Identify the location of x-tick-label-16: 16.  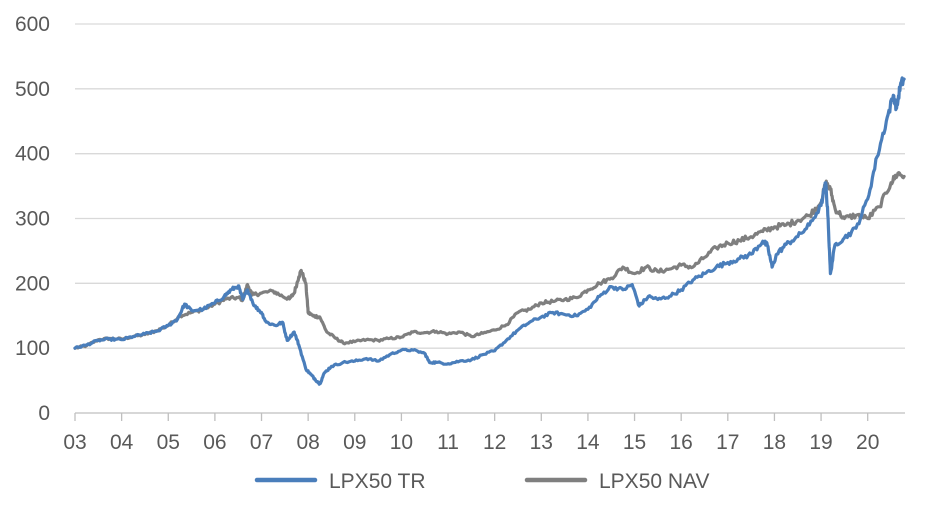
(681, 442).